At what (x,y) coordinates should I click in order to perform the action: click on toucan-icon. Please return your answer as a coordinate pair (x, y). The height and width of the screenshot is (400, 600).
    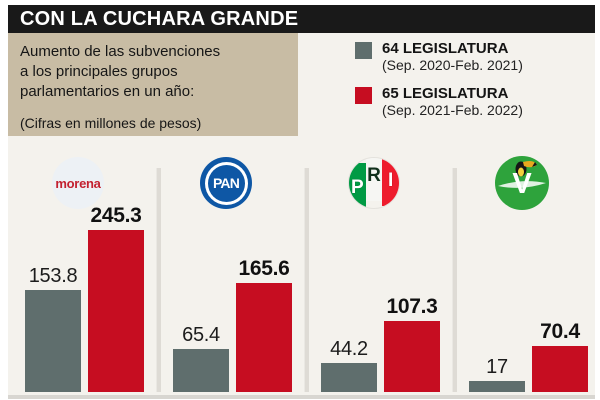
    Looking at the image, I should click on (522, 183).